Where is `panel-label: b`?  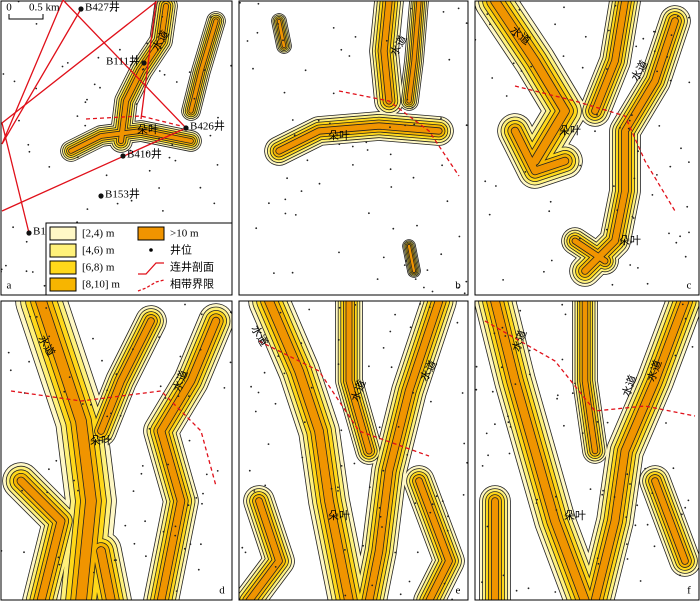 panel-label: b is located at coordinates (458, 286).